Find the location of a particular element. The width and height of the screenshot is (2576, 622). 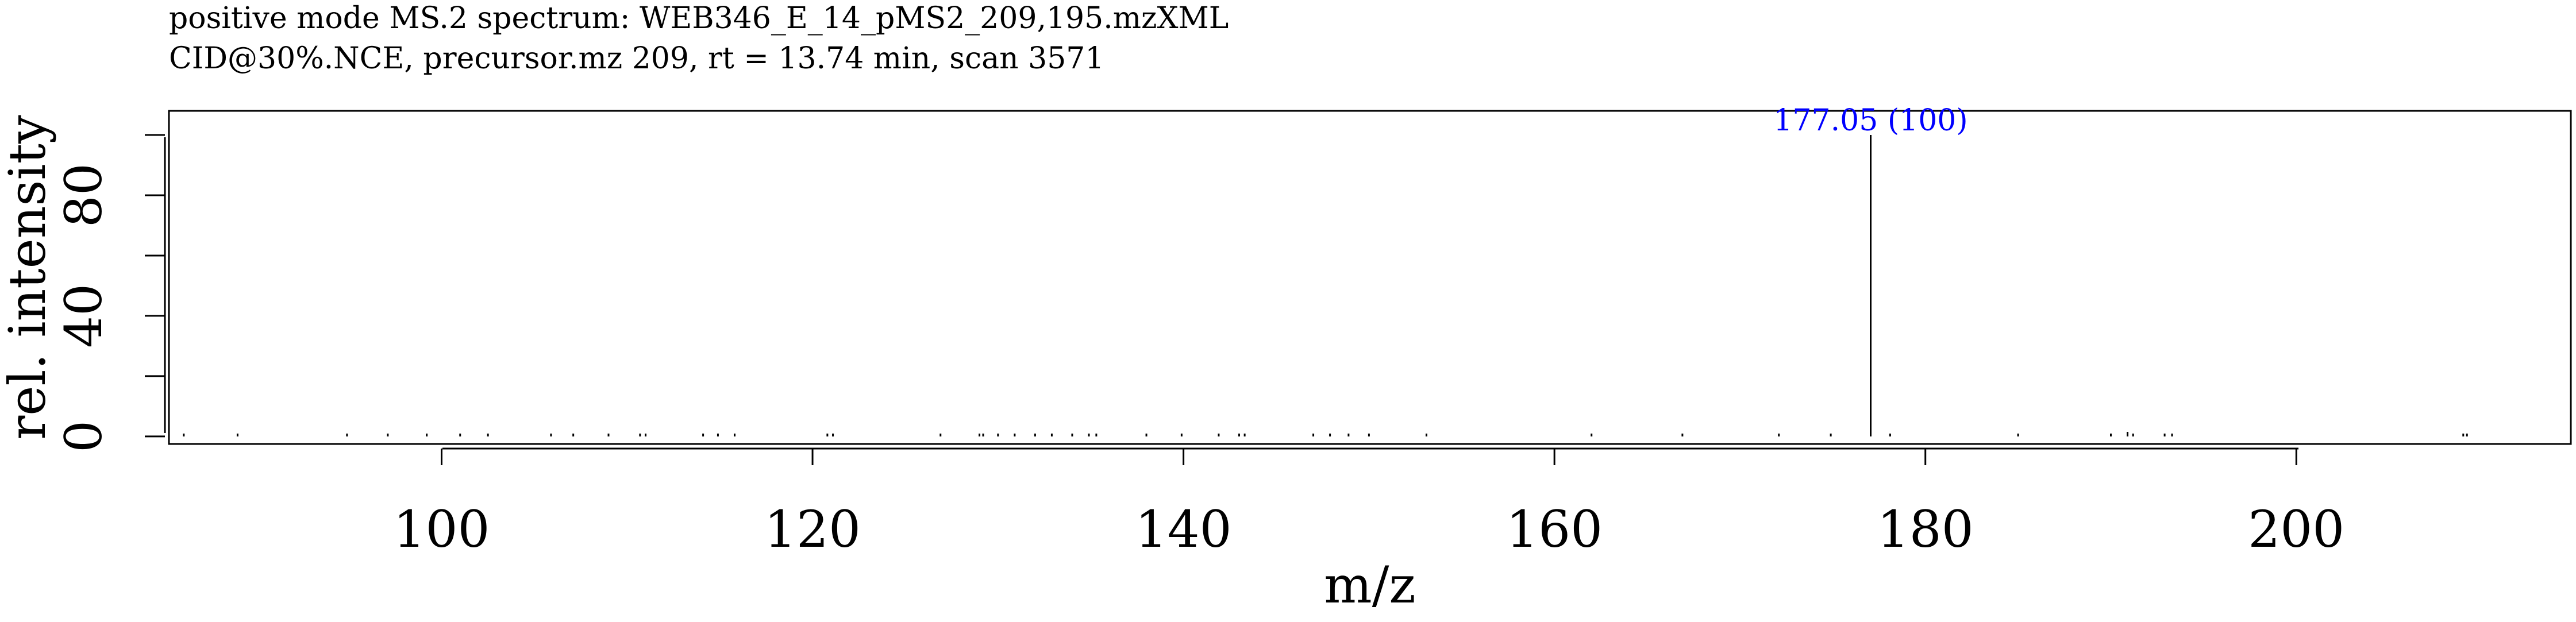

y-tick-label: 0 is located at coordinates (83, 436).